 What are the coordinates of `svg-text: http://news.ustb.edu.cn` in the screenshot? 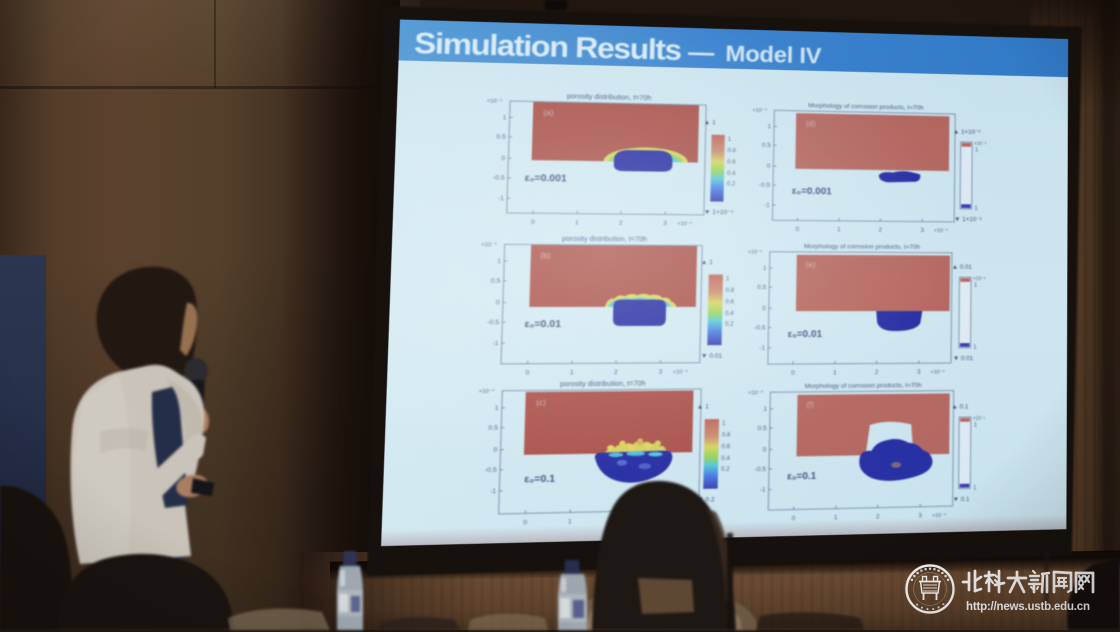 It's located at (1028, 607).